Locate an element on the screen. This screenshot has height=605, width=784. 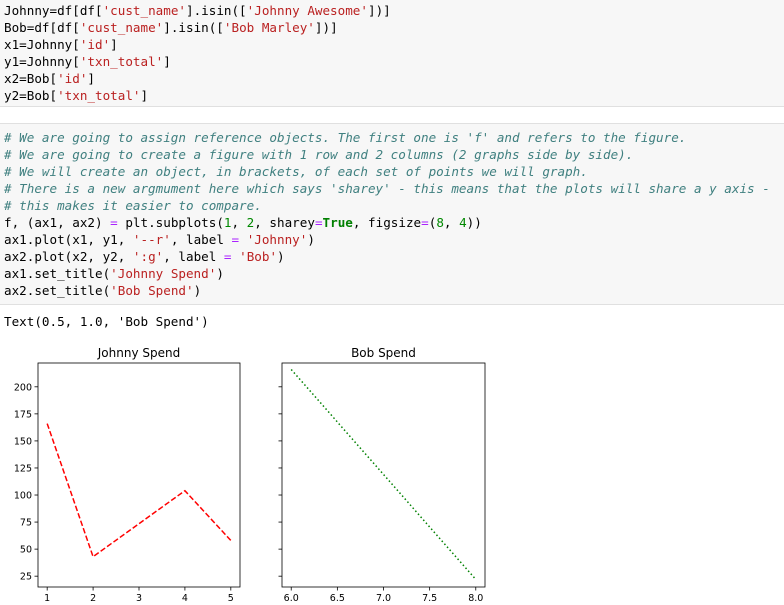
x-tick-label: 7.0 is located at coordinates (383, 598).